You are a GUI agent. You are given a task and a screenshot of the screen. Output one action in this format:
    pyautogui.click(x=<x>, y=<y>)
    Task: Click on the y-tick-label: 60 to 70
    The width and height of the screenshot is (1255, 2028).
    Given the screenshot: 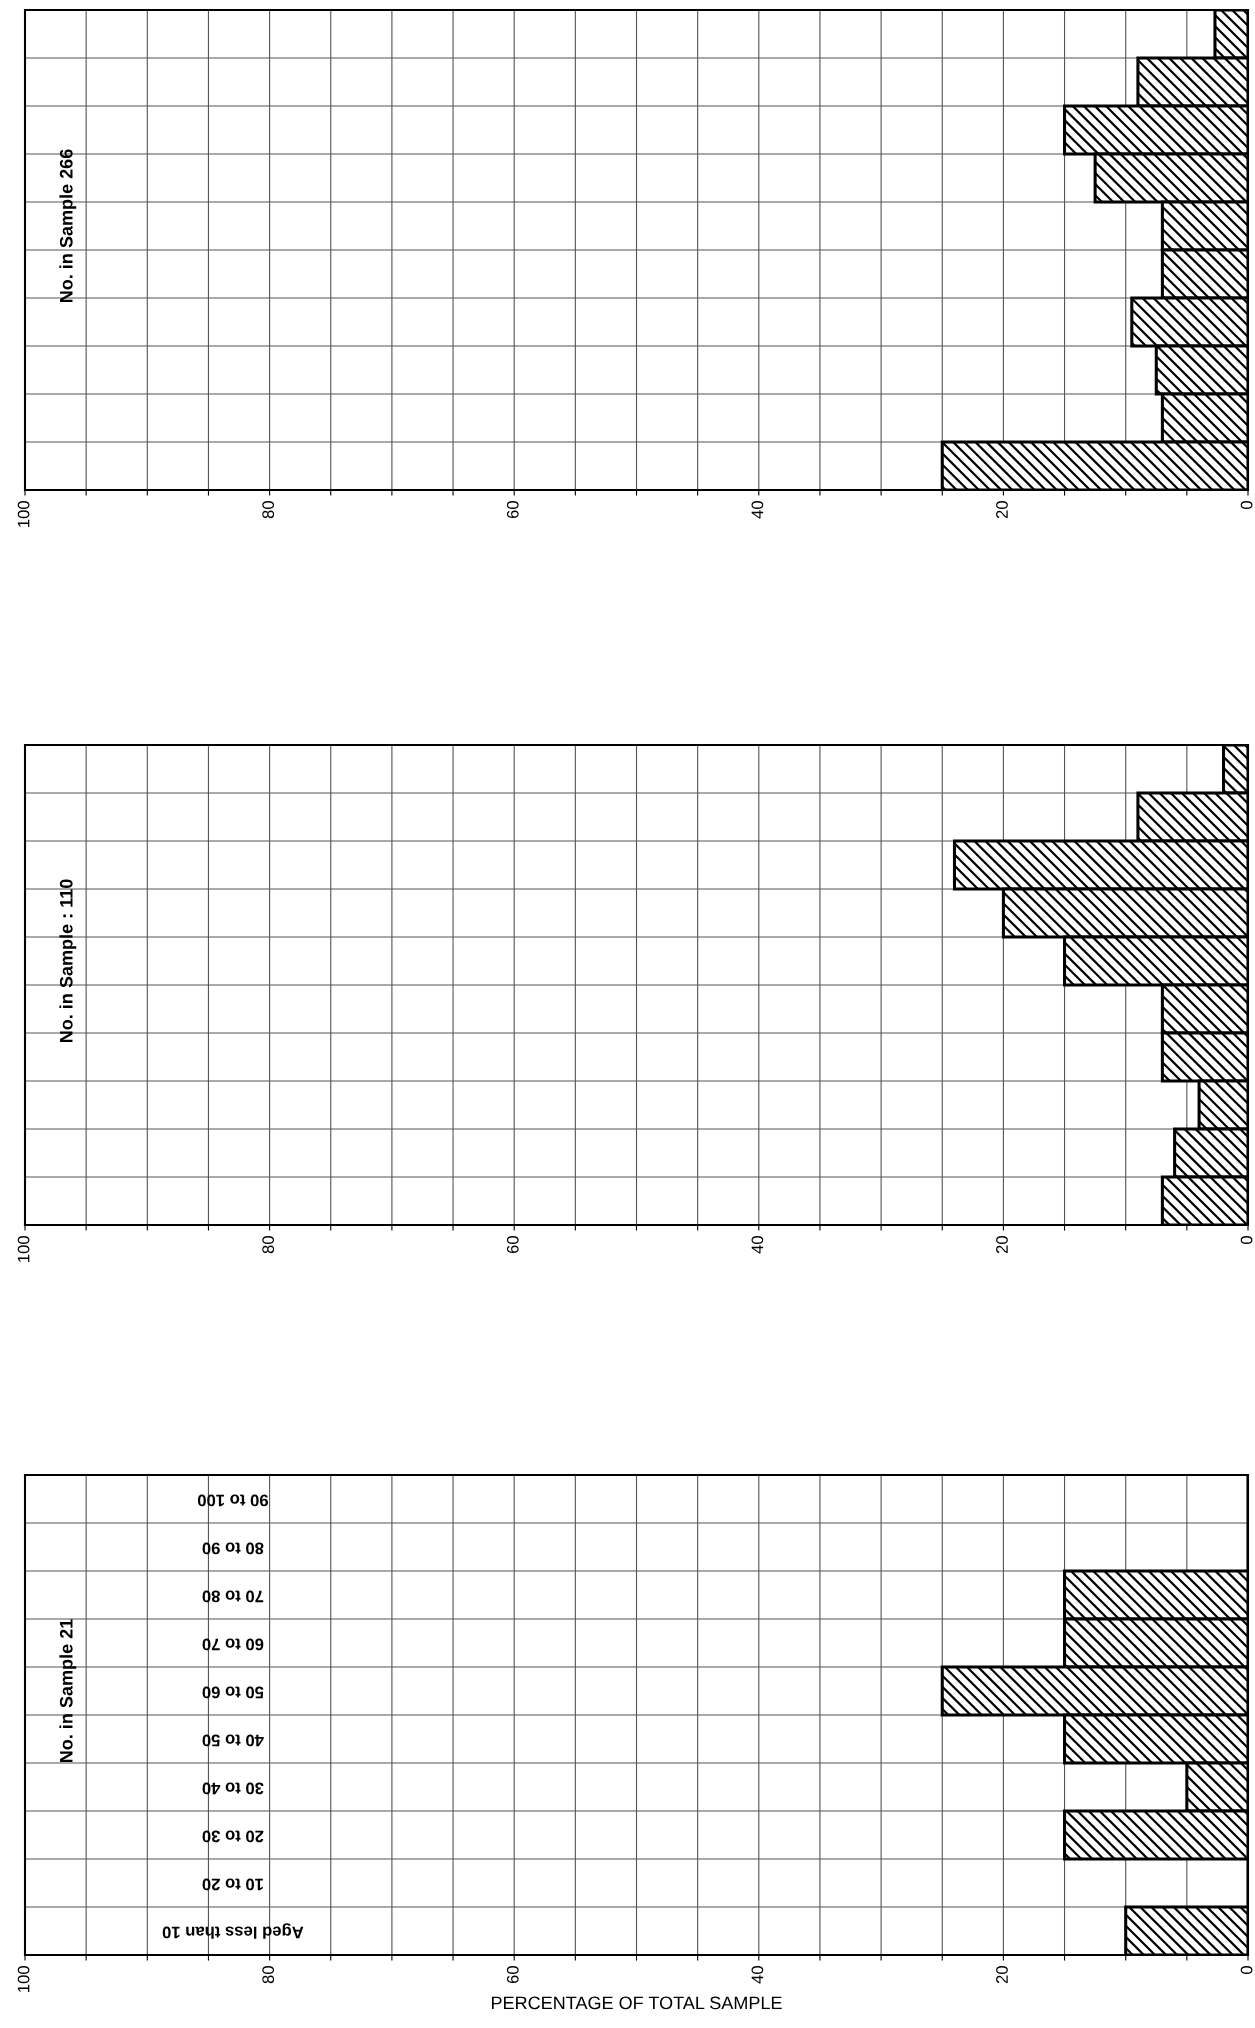 What is the action you would take?
    pyautogui.click(x=233, y=1644)
    